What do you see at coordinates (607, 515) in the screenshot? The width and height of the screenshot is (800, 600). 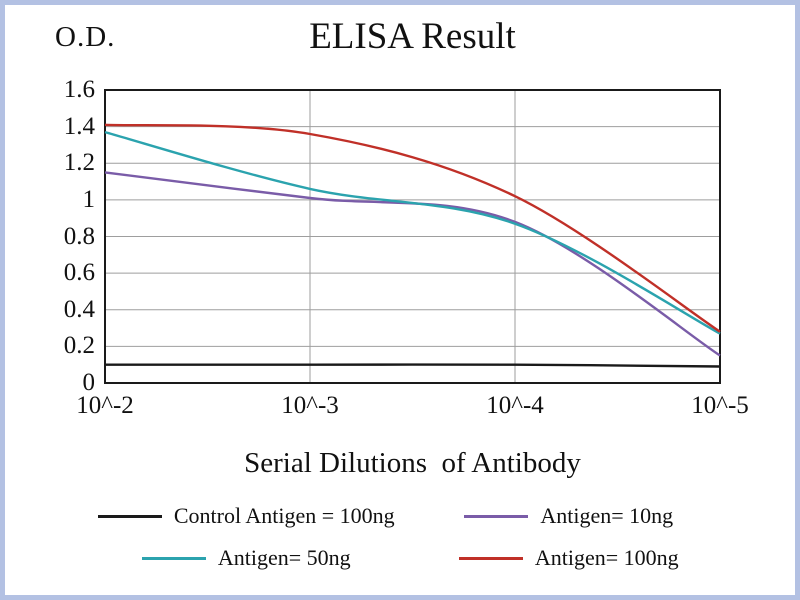 I see `legend-label: Antigen= 10ng` at bounding box center [607, 515].